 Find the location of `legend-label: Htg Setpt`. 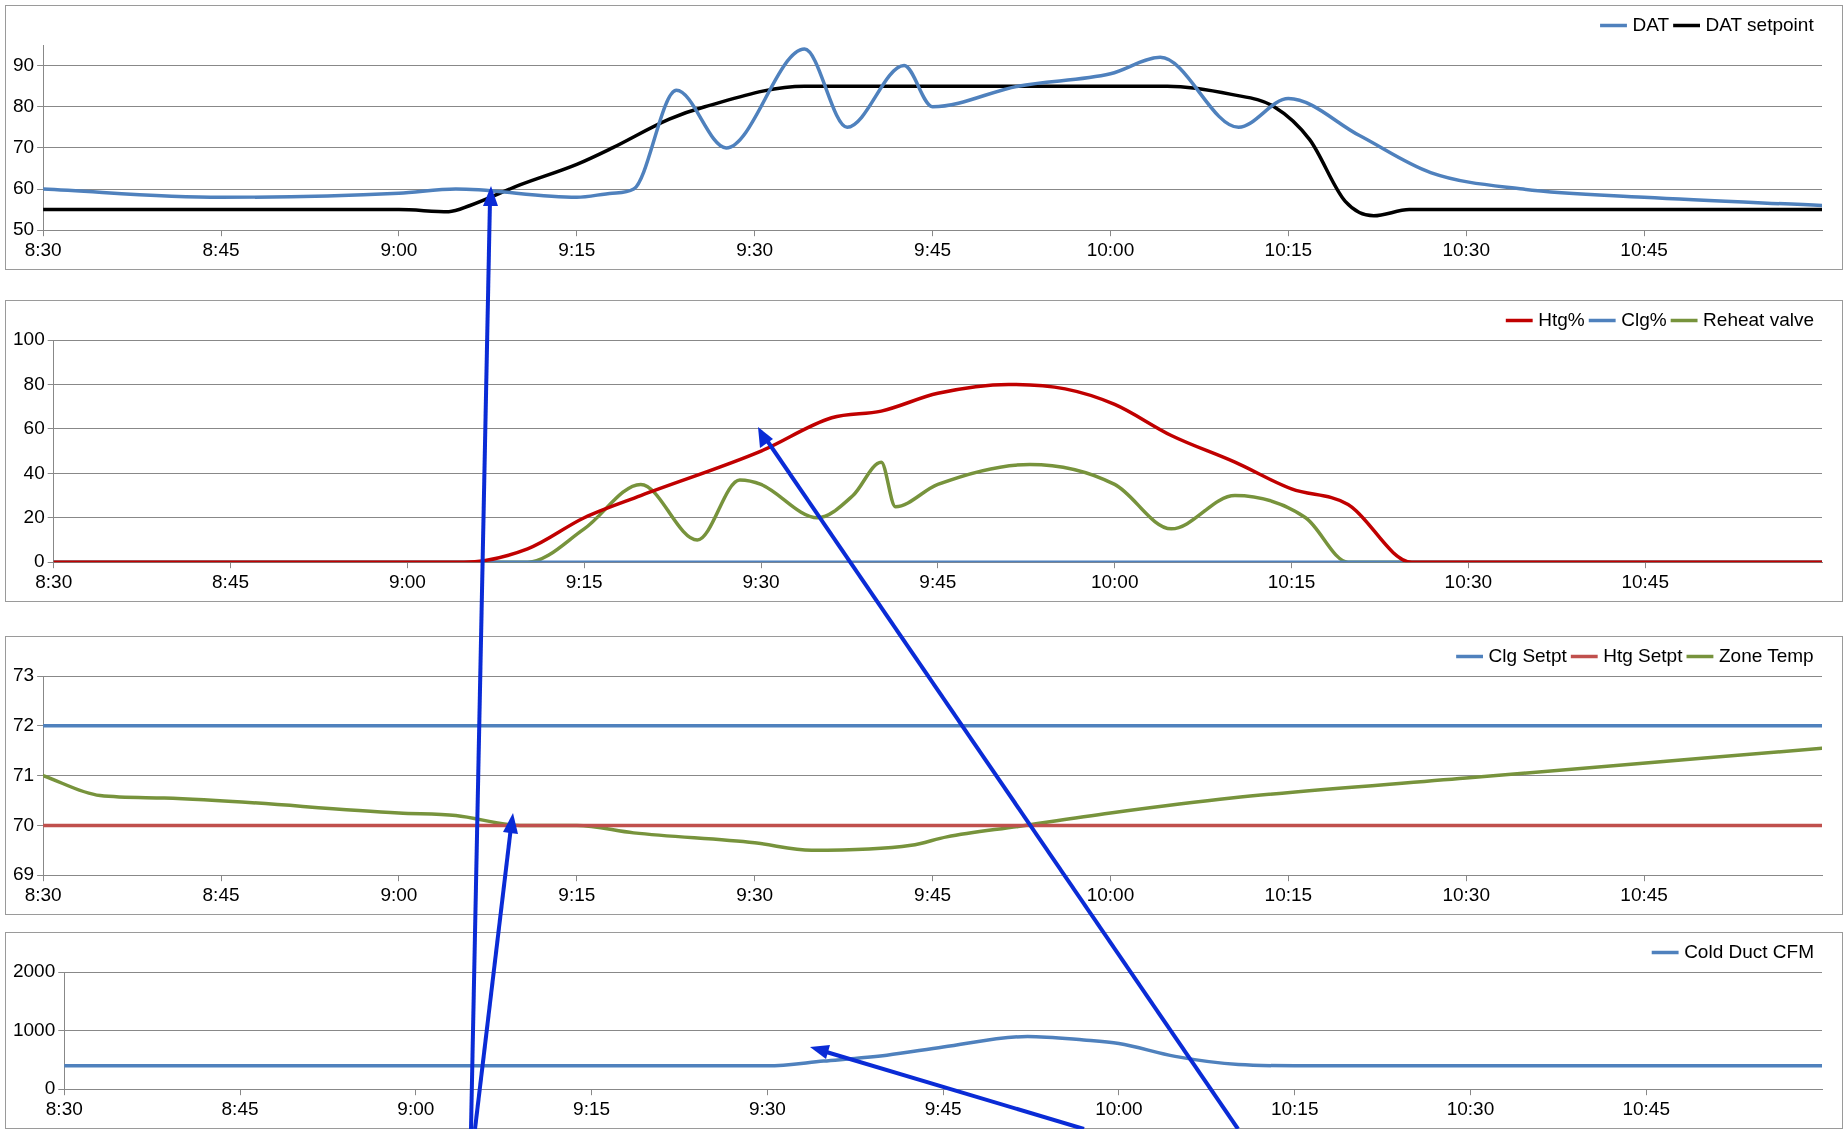

legend-label: Htg Setpt is located at coordinates (1643, 655).